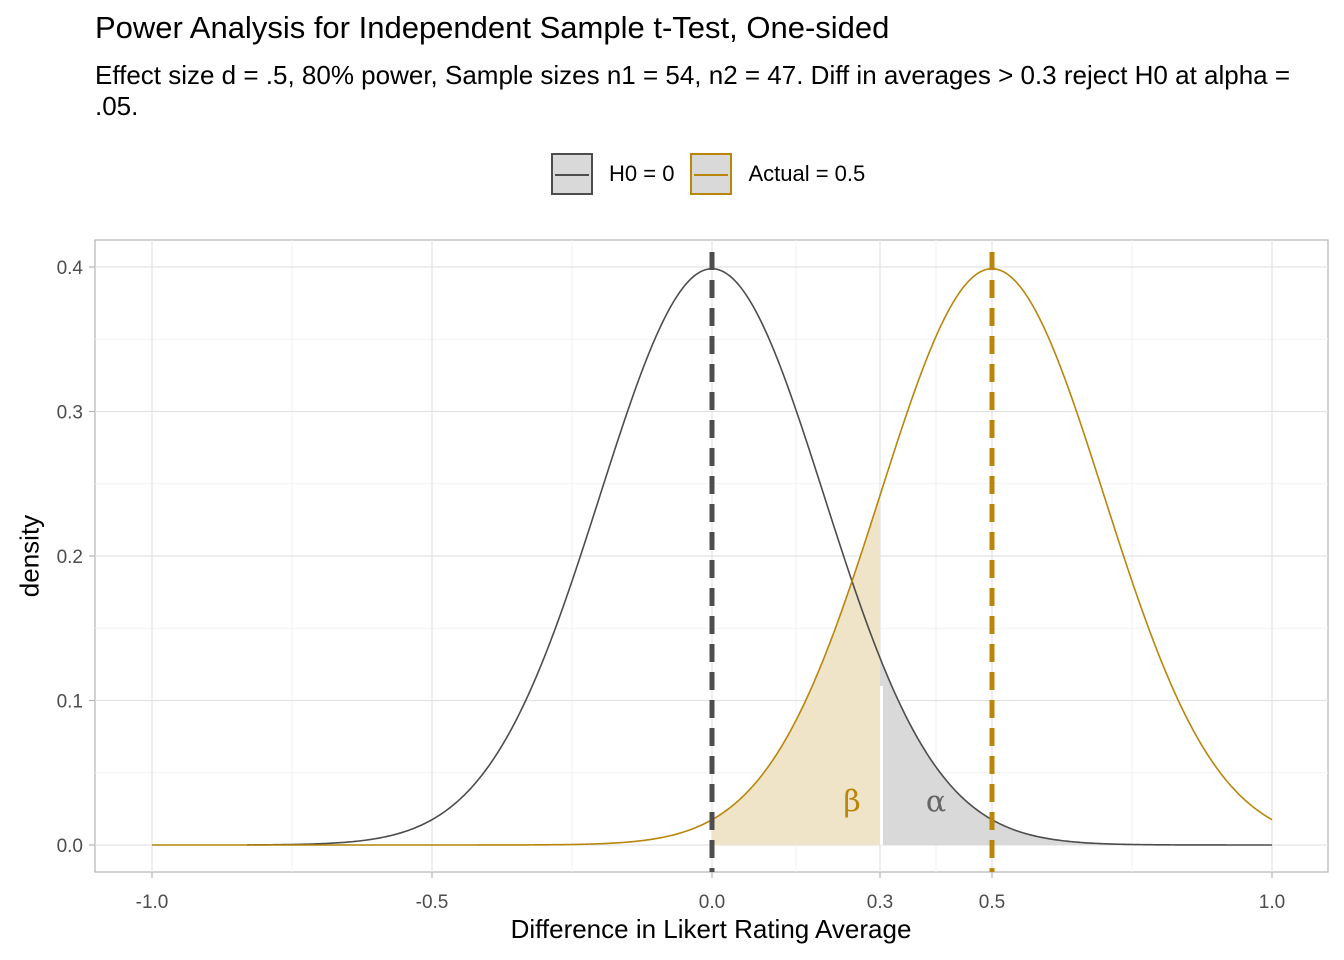 This screenshot has height=960, width=1344. I want to click on x-tick-label: -1.0, so click(152, 902).